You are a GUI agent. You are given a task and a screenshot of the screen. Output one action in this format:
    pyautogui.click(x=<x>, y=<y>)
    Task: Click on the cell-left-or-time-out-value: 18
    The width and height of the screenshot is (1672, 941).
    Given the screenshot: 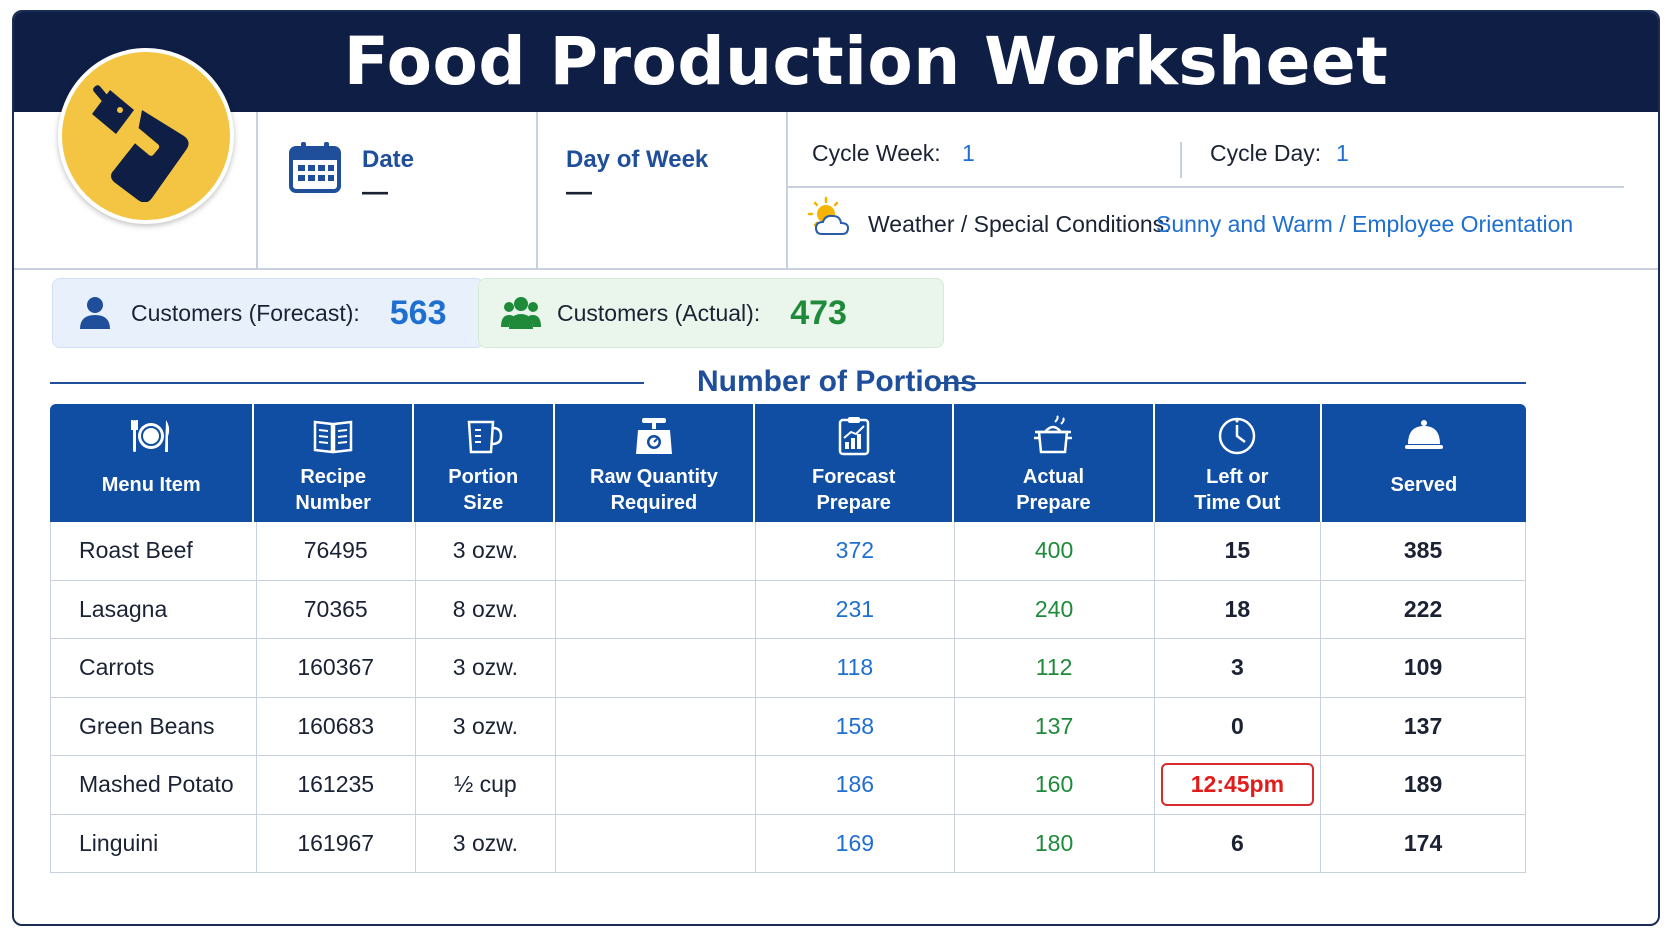 What is the action you would take?
    pyautogui.click(x=1237, y=608)
    